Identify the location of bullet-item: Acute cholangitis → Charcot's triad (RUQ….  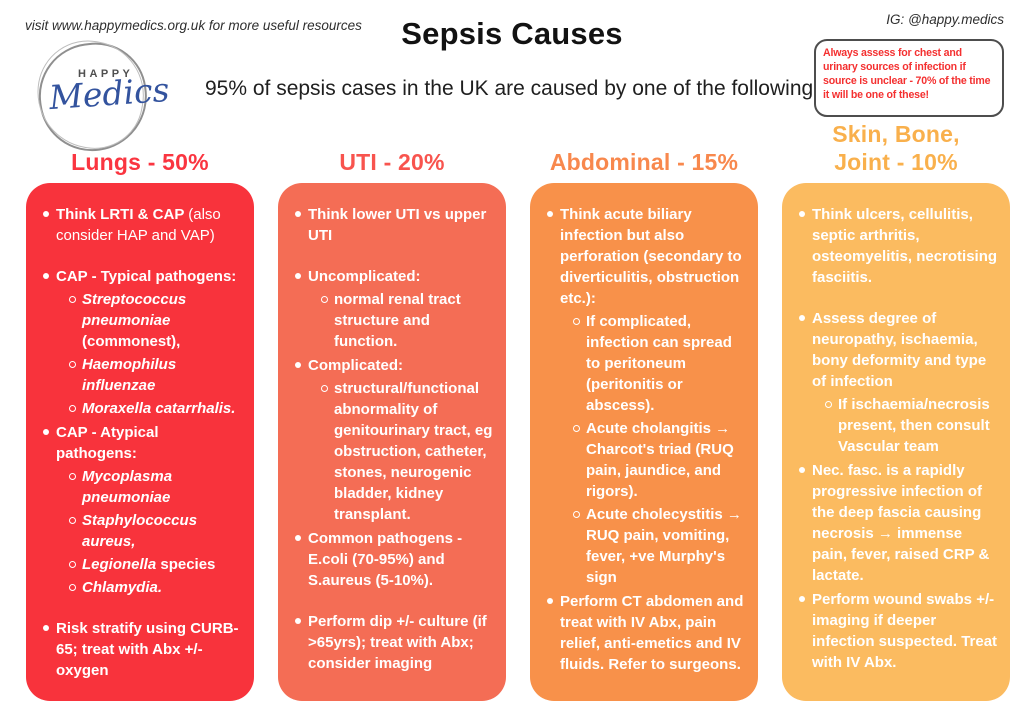
(656, 460).